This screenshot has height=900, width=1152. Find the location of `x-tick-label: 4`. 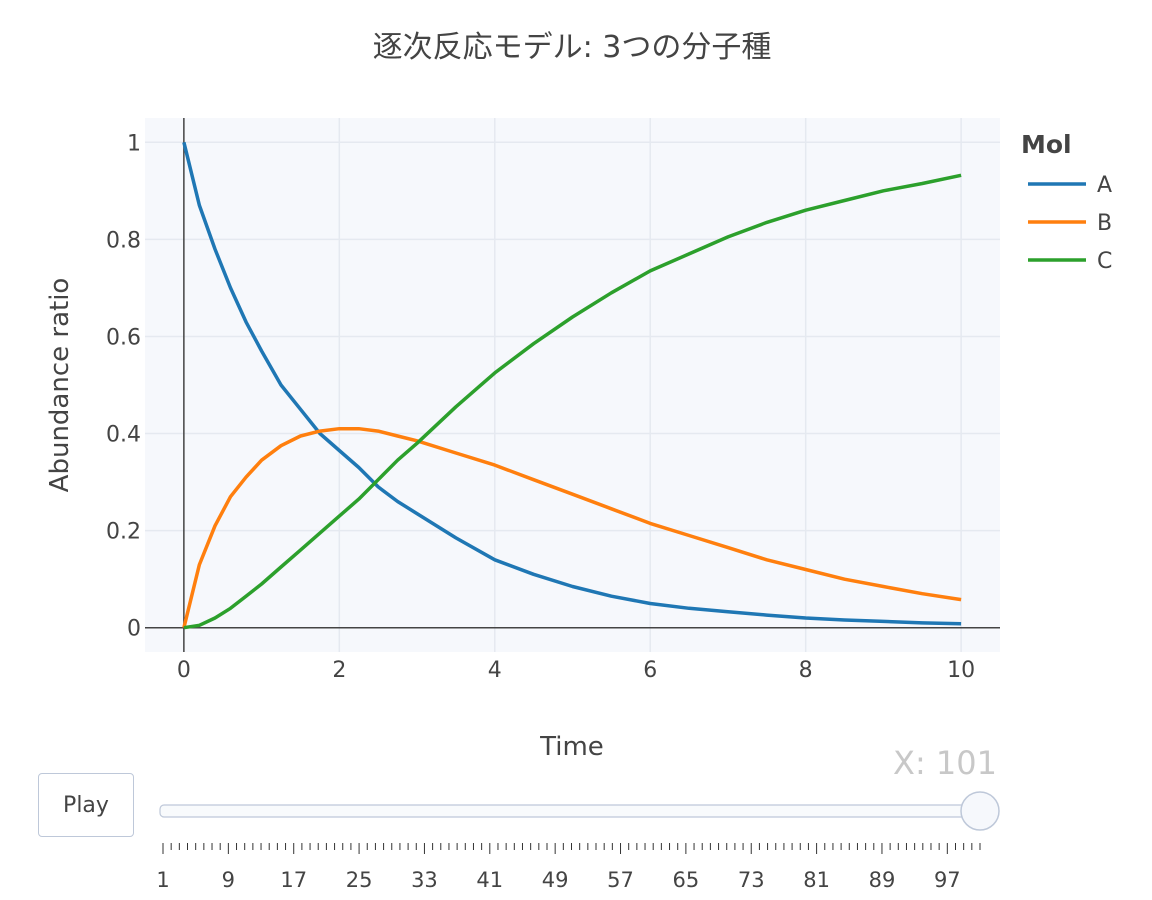

x-tick-label: 4 is located at coordinates (495, 670).